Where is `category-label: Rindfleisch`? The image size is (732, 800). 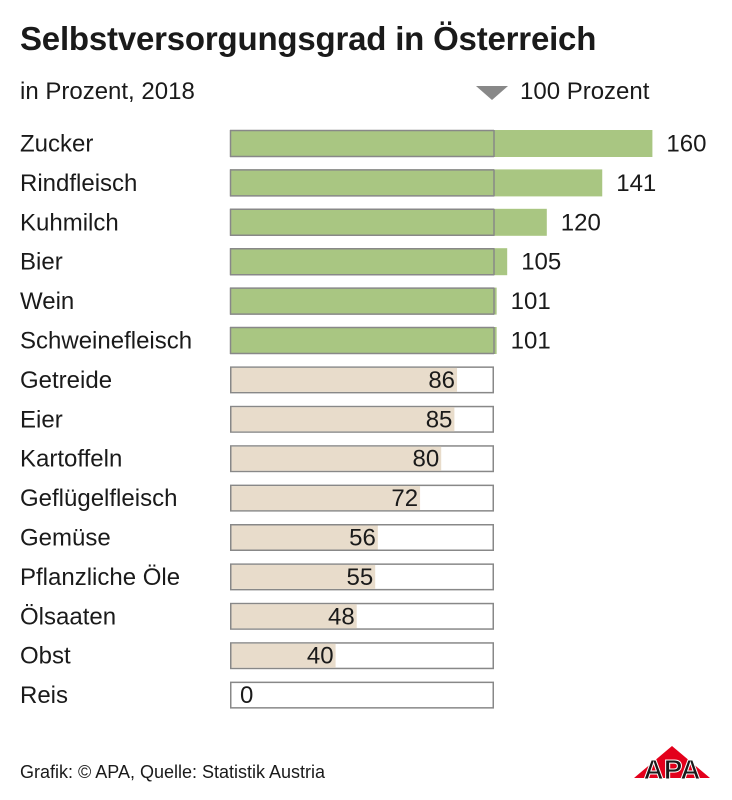
category-label: Rindfleisch is located at coordinates (78, 183).